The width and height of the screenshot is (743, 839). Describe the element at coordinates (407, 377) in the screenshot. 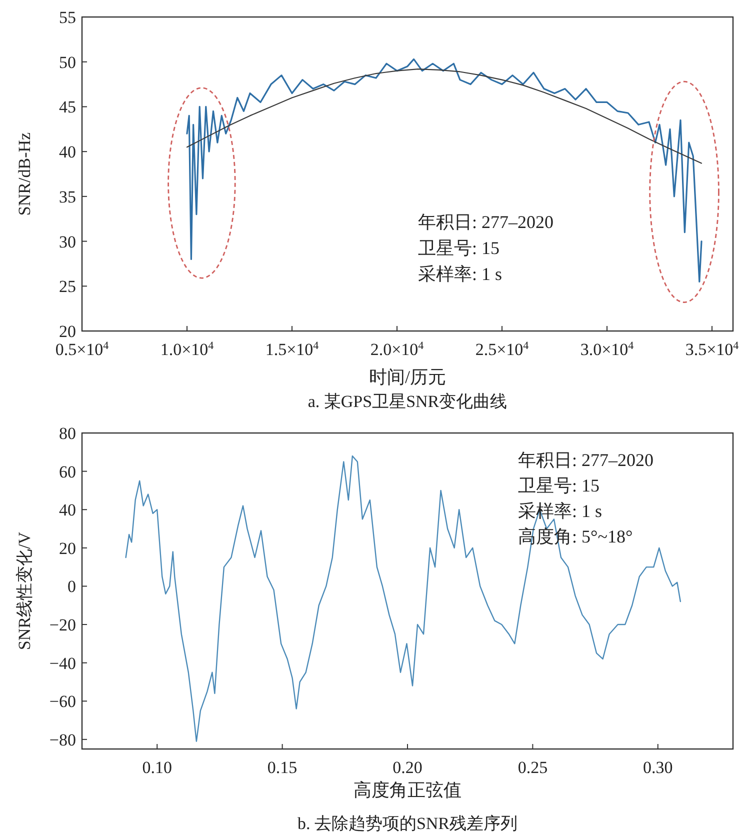

I see `x-axis-title: 时间/历元` at that location.